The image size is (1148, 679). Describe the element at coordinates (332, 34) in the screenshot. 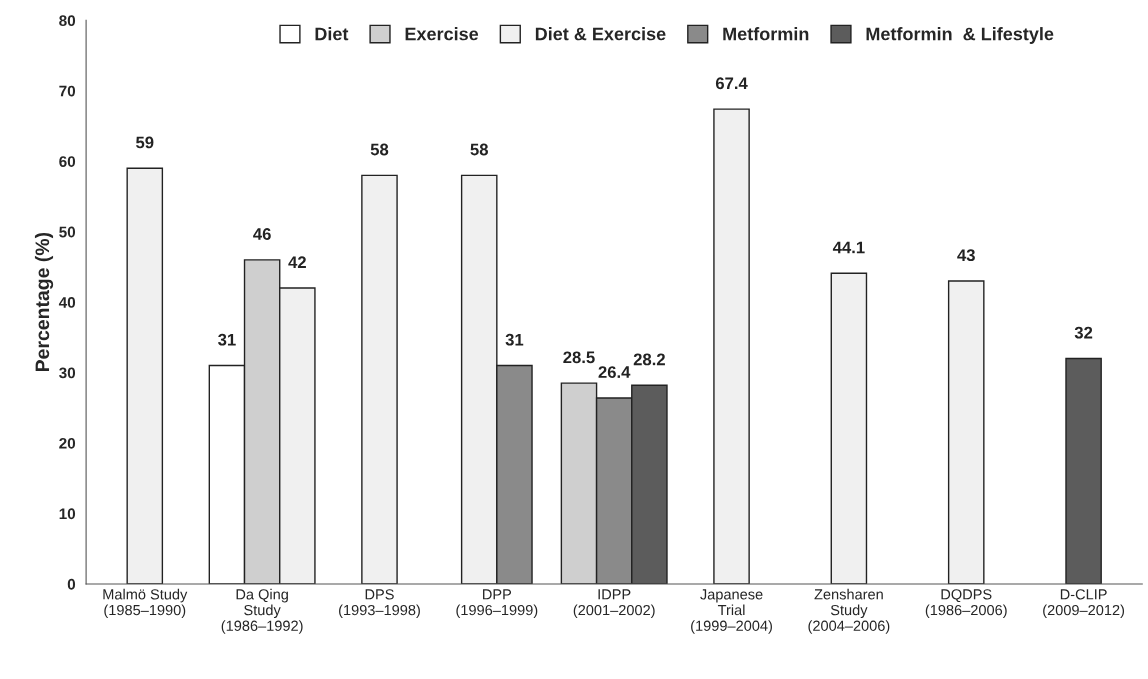

I see `legend-label: Diet` at that location.